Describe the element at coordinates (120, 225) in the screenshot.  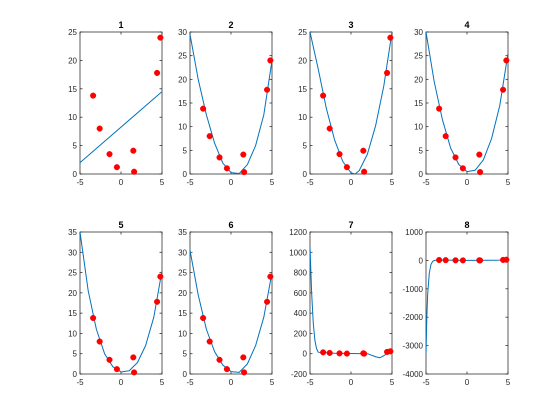
I see `subplot-title: 5` at that location.